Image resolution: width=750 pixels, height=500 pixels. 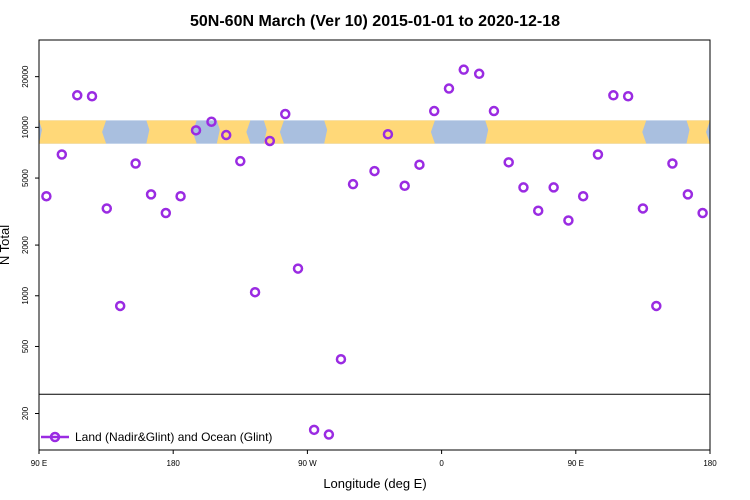 I want to click on y-tick-label: 20000, so click(x=25, y=76).